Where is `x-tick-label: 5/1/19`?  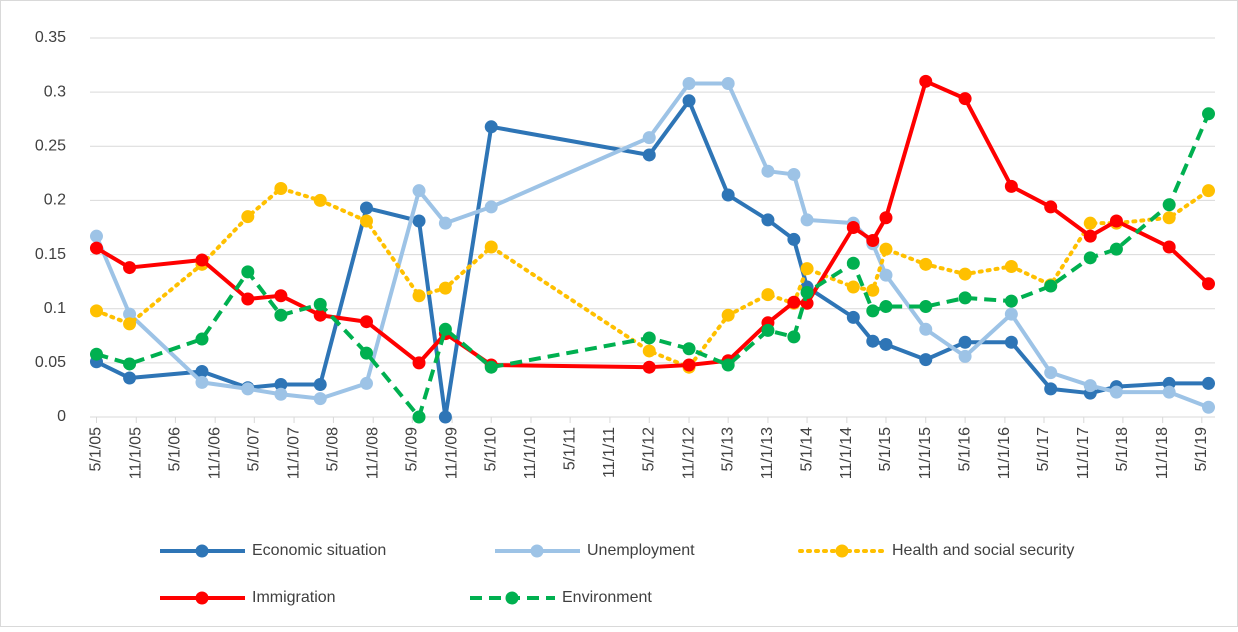 x-tick-label: 5/1/19 is located at coordinates (1201, 449).